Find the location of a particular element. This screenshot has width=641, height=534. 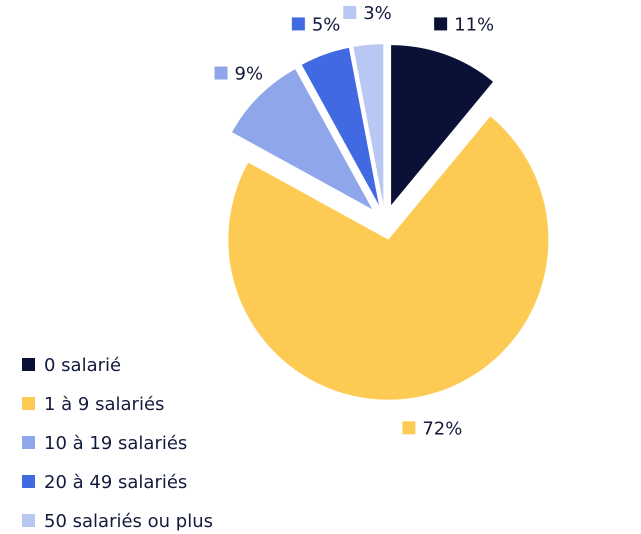

value-label: 9% is located at coordinates (249, 74).